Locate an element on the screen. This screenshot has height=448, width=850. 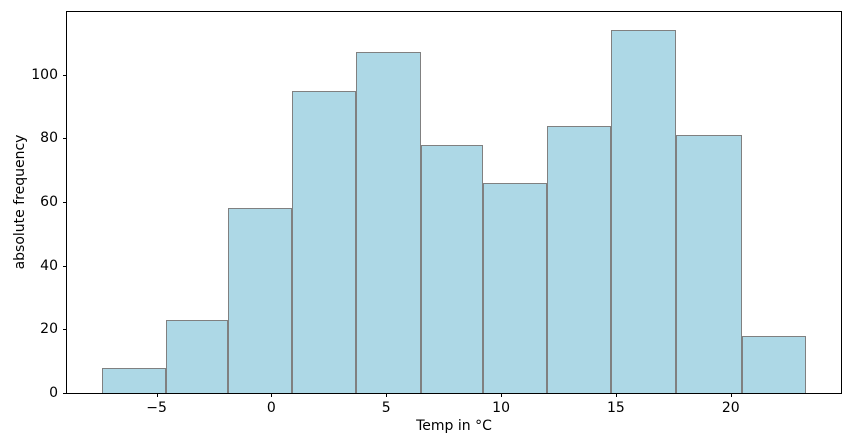
y-tick-label-100: 100 is located at coordinates (44, 74).